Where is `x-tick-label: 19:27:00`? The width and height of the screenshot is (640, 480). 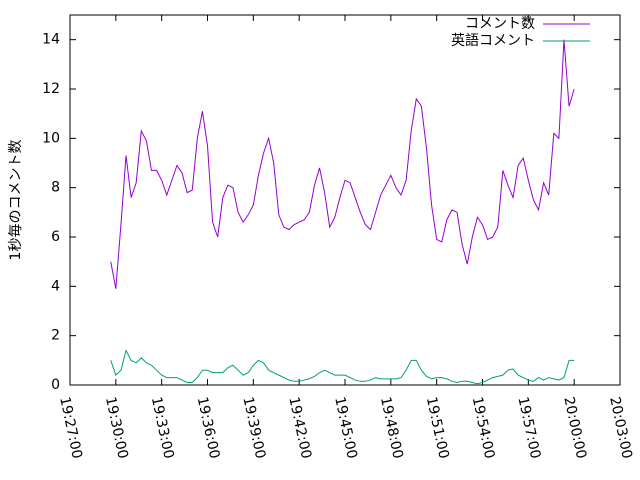 x-tick-label: 19:27:00 is located at coordinates (70, 427).